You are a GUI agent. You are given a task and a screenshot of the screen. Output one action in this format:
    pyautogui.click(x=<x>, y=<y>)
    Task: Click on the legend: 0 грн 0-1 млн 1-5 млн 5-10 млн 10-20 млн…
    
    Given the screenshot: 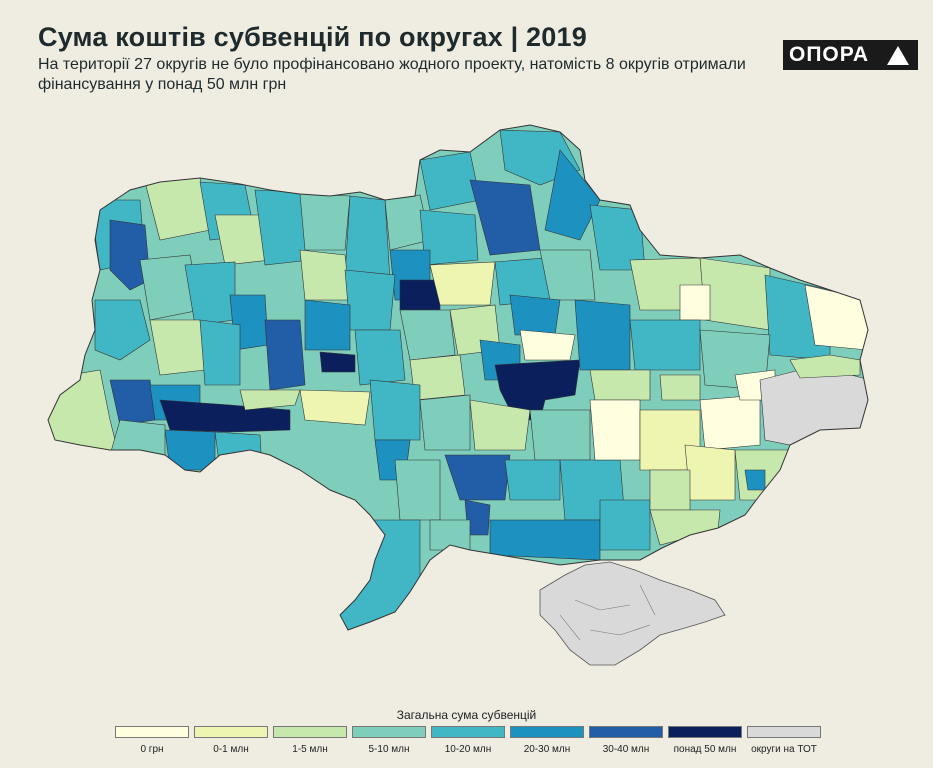 What is the action you would take?
    pyautogui.click(x=469, y=741)
    